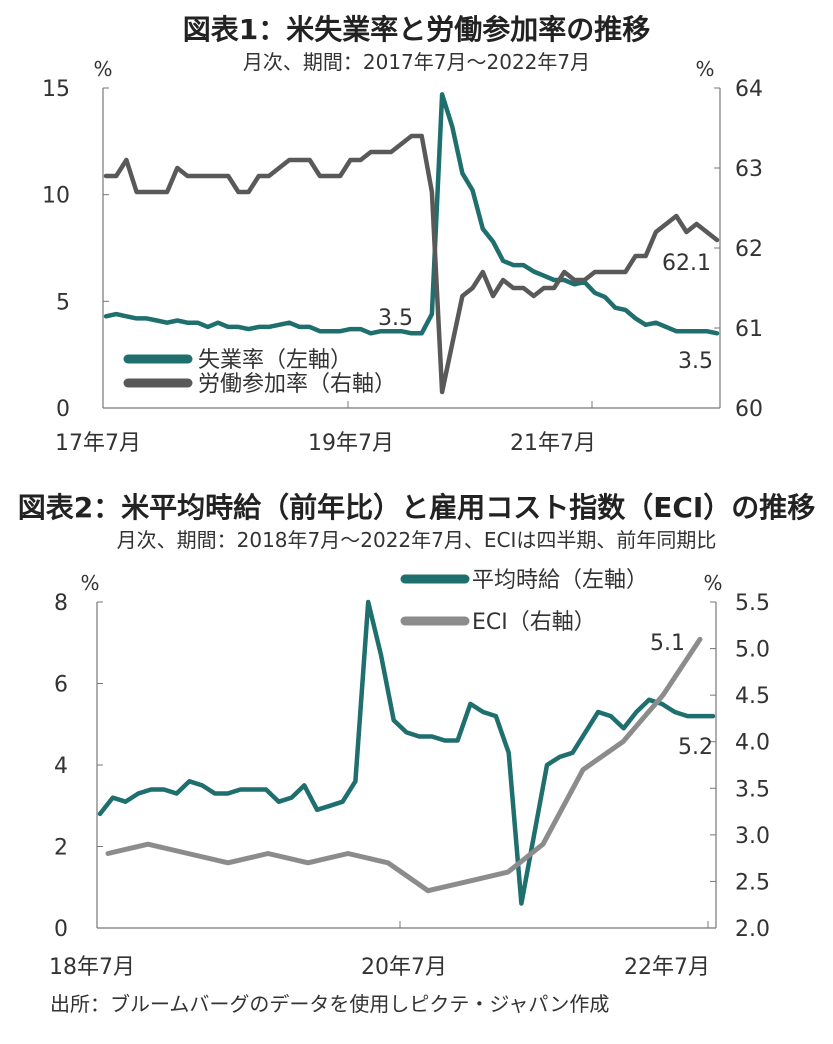  What do you see at coordinates (553, 443) in the screenshot?
I see `chart1-x-tick-label: 21年7月` at bounding box center [553, 443].